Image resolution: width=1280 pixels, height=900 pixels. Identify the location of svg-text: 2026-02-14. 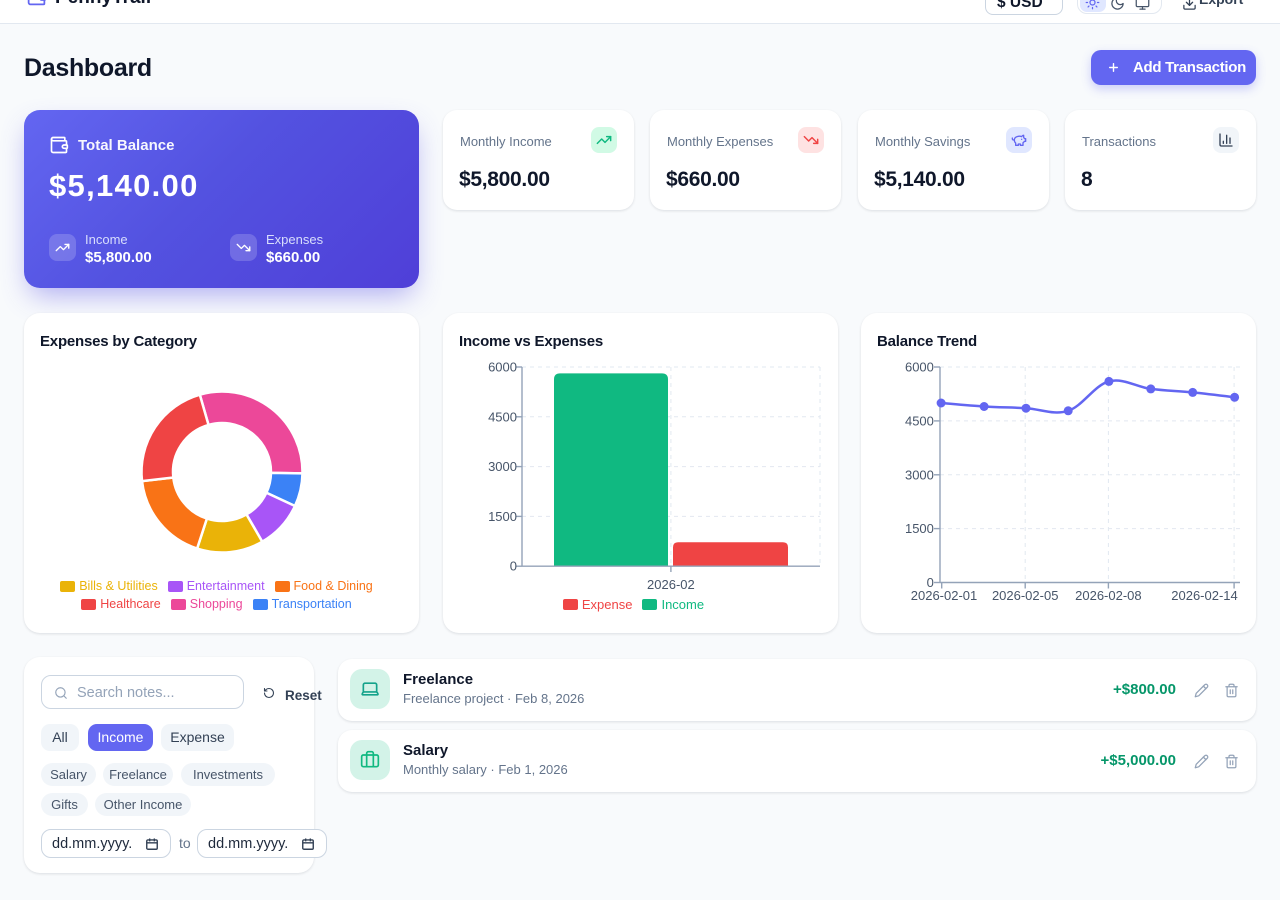
(1204, 595).